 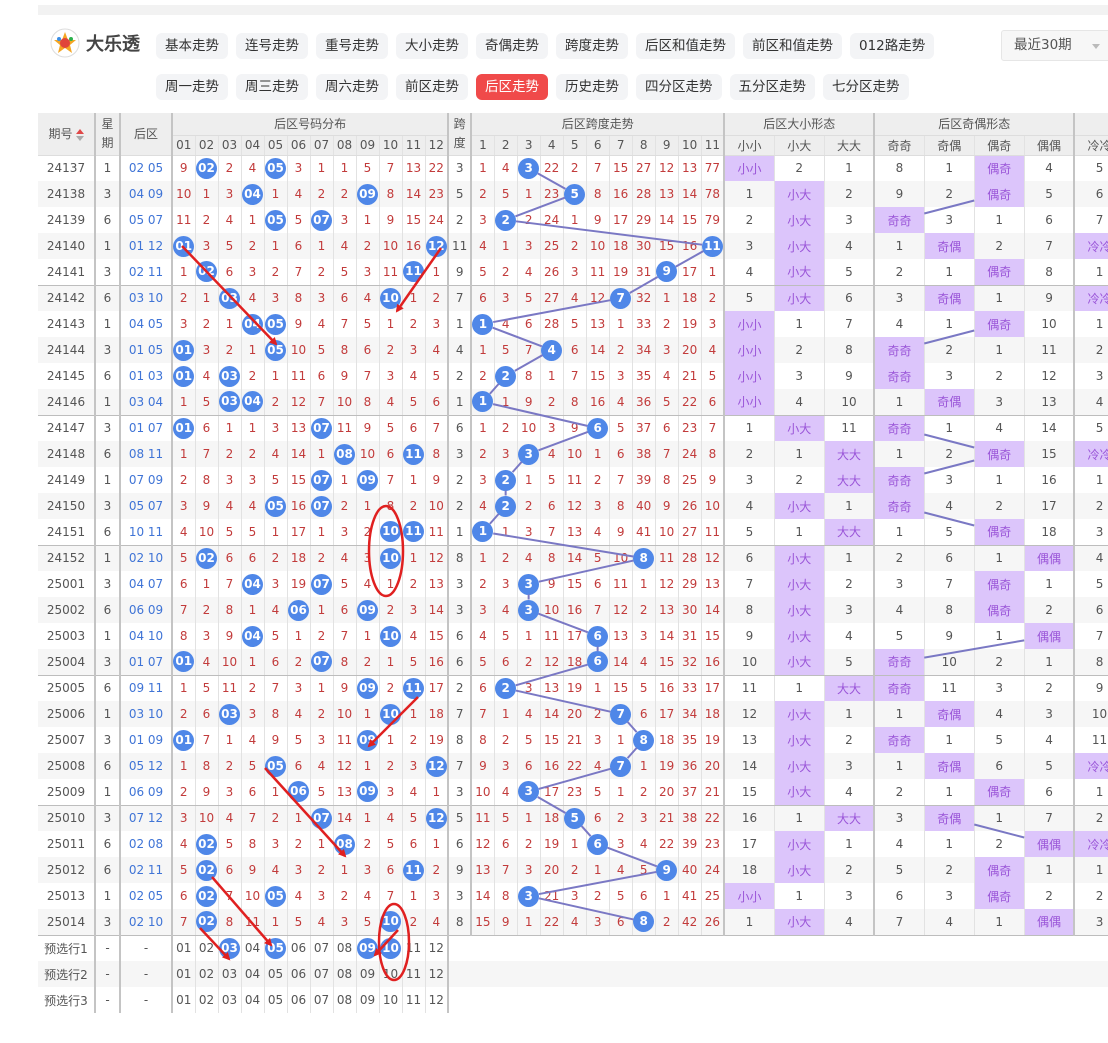 What do you see at coordinates (344, 324) in the screenshot?
I see `dist-cell: 7` at bounding box center [344, 324].